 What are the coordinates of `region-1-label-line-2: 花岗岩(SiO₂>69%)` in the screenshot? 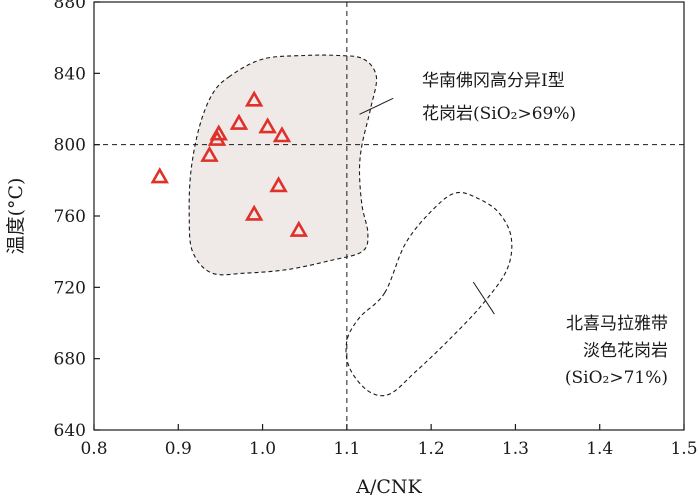 It's located at (499, 114).